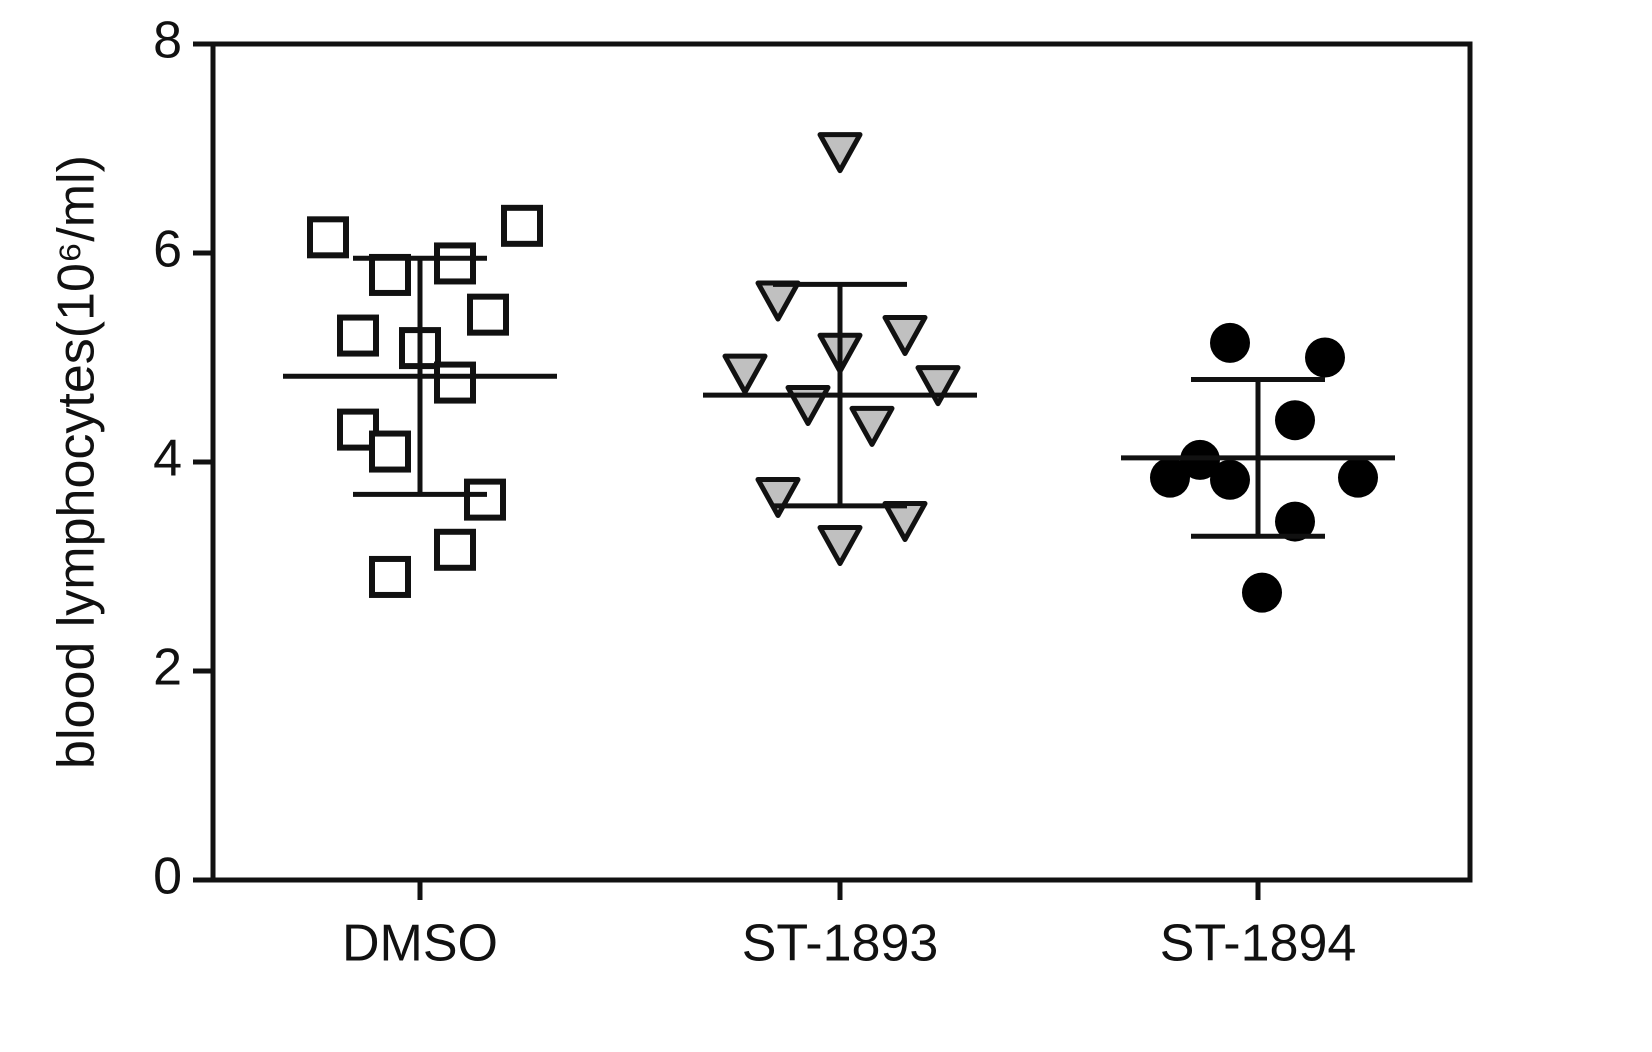 This screenshot has width=1652, height=1052. What do you see at coordinates (840, 944) in the screenshot?
I see `x-tick-label: ST-1893` at bounding box center [840, 944].